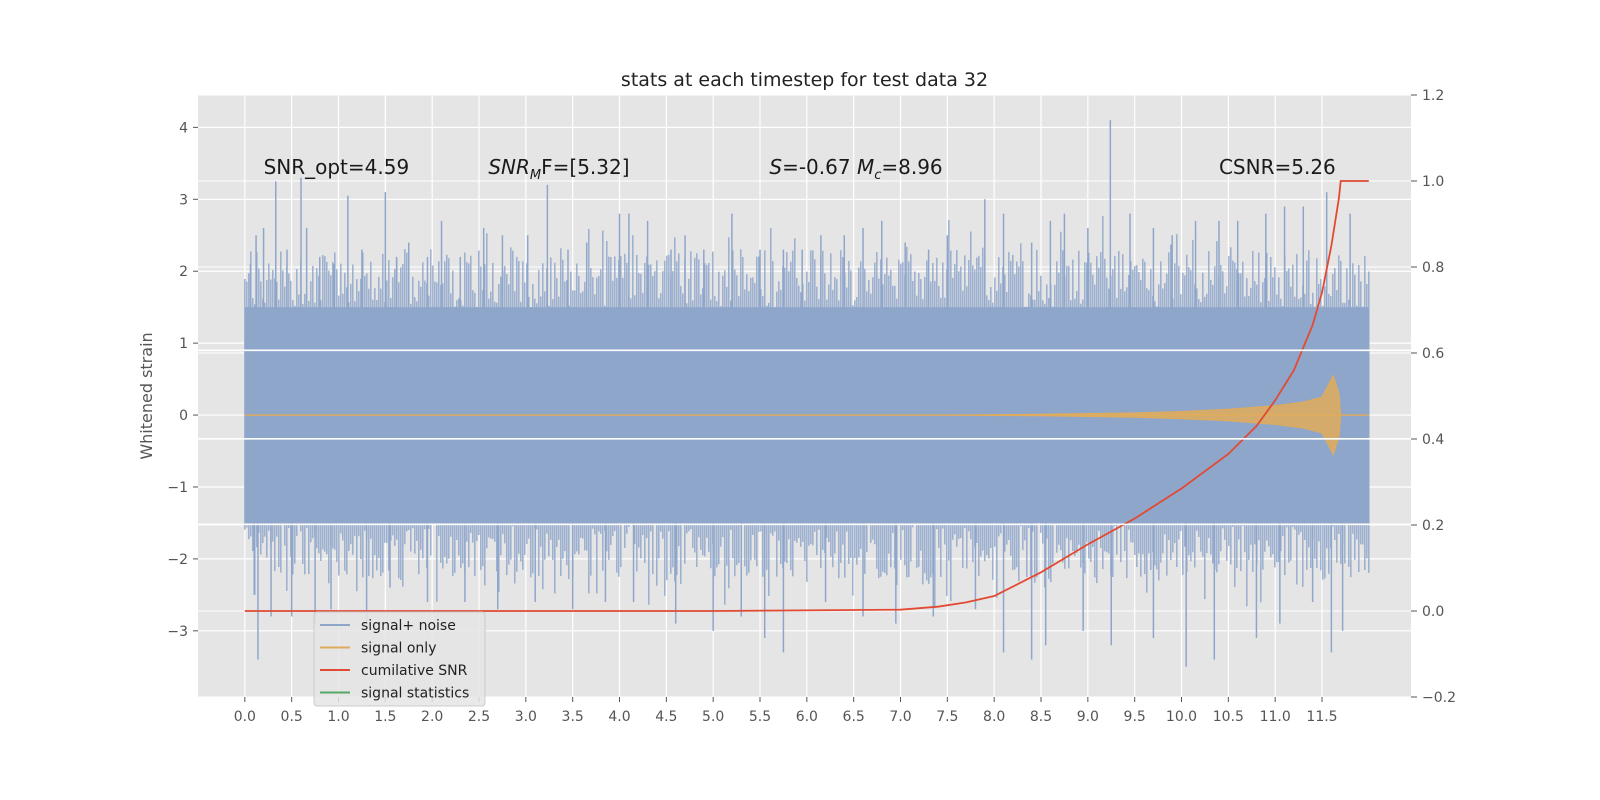 The width and height of the screenshot is (1600, 800). I want to click on annotation-part: S, so click(775, 167).